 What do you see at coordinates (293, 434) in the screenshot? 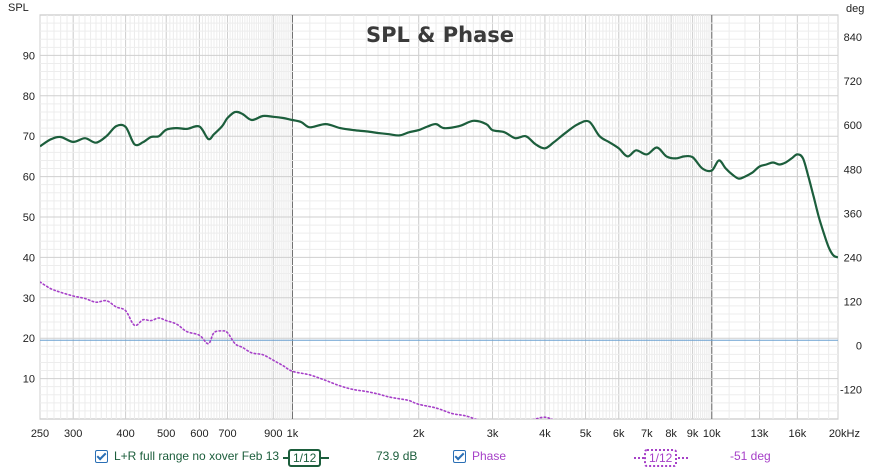
I see `x-tick-label: 1k` at bounding box center [293, 434].